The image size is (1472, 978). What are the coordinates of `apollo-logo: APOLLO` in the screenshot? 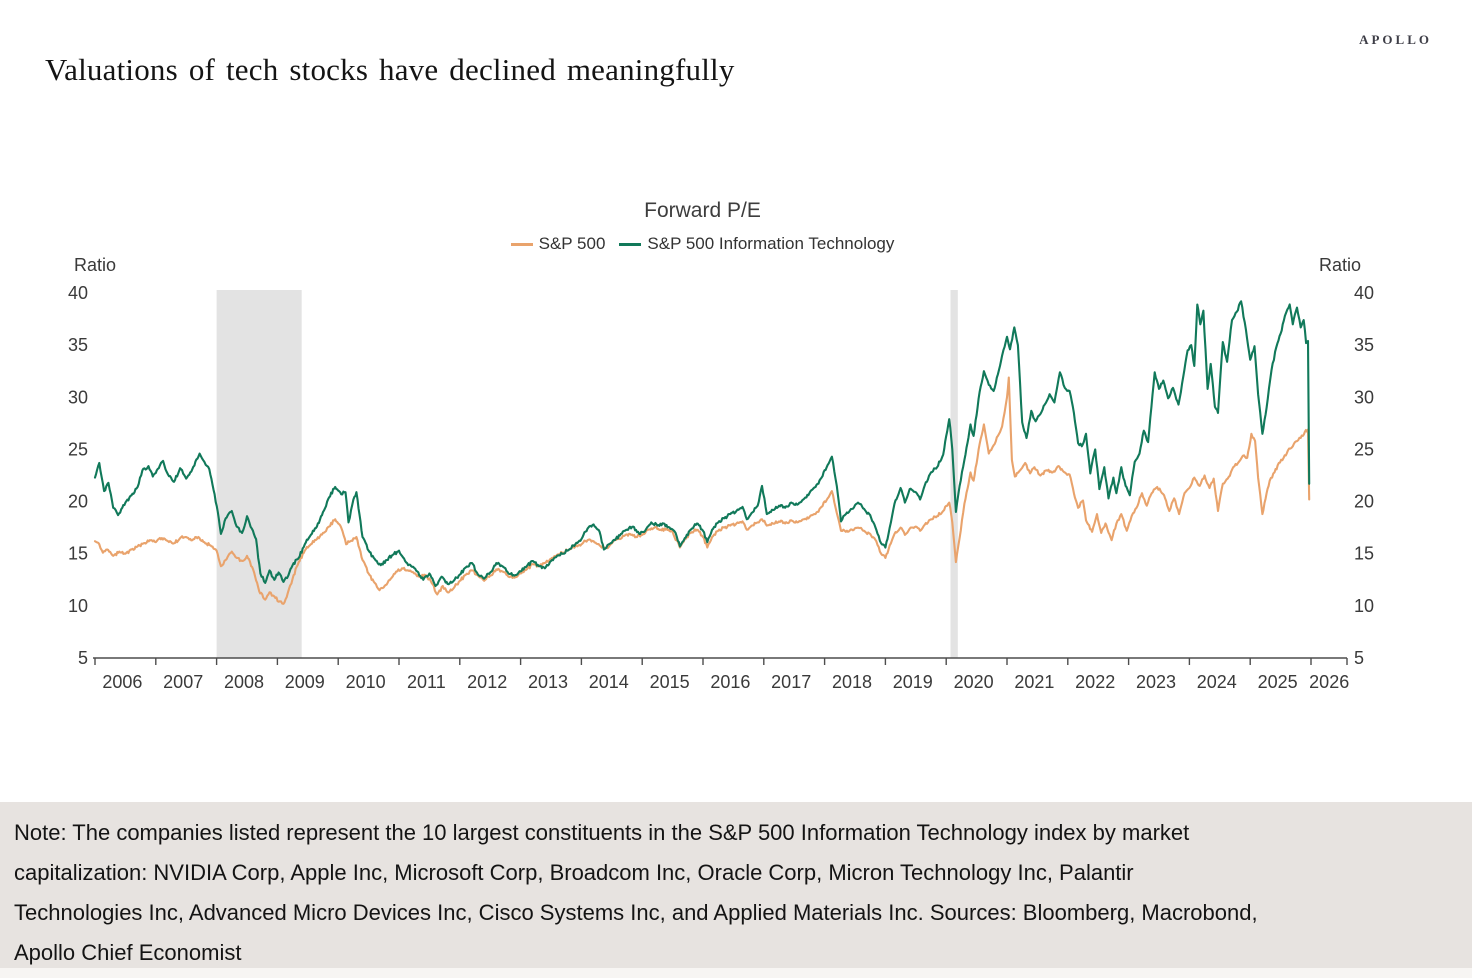 It's located at (1395, 39).